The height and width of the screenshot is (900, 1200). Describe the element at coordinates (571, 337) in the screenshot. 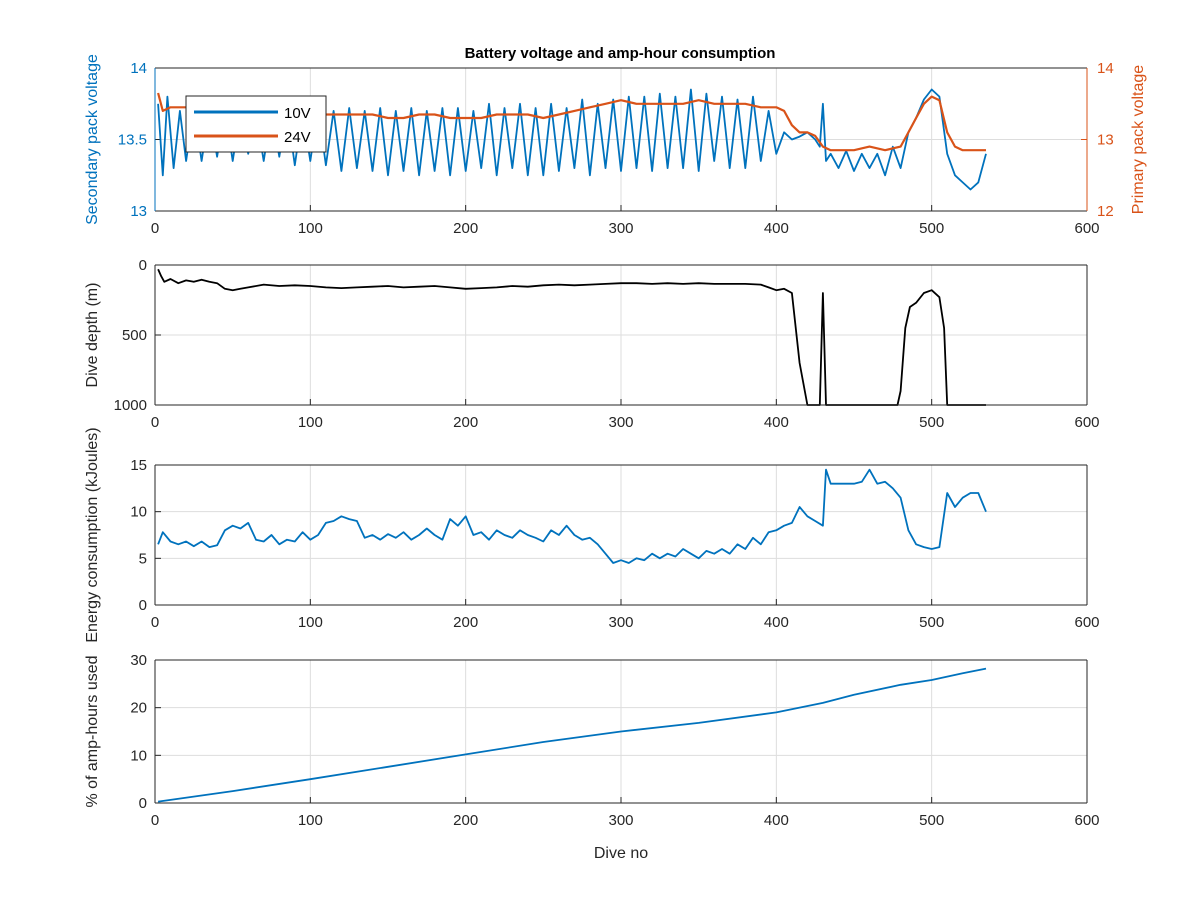

I see `series-line-depth` at that location.